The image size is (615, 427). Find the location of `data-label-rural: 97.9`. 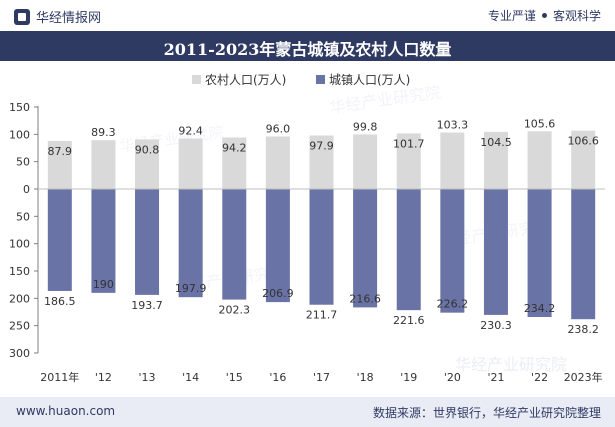

data-label-rural: 97.9 is located at coordinates (321, 145).